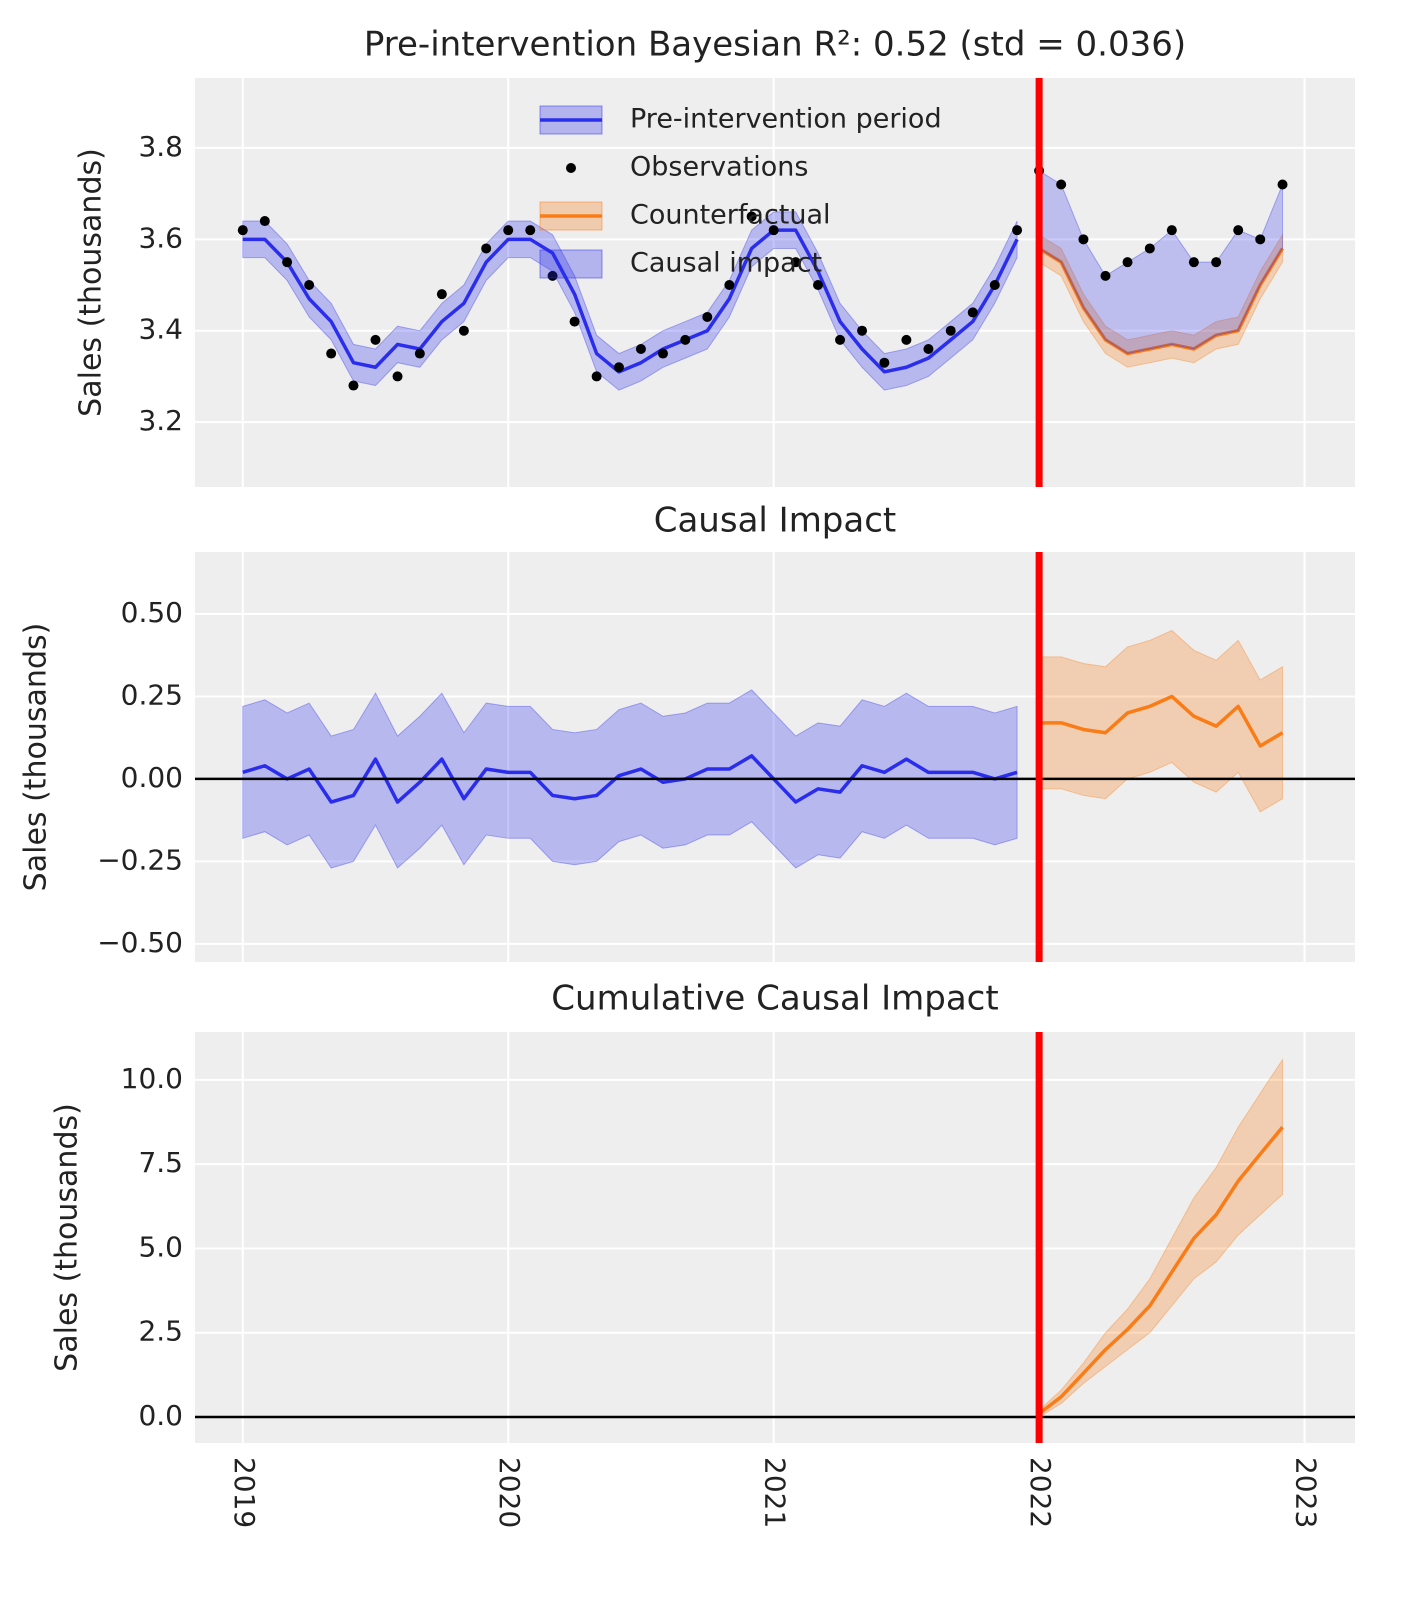 This screenshot has height=1623, width=1423. What do you see at coordinates (730, 215) in the screenshot?
I see `legend-label: Counterfactual` at bounding box center [730, 215].